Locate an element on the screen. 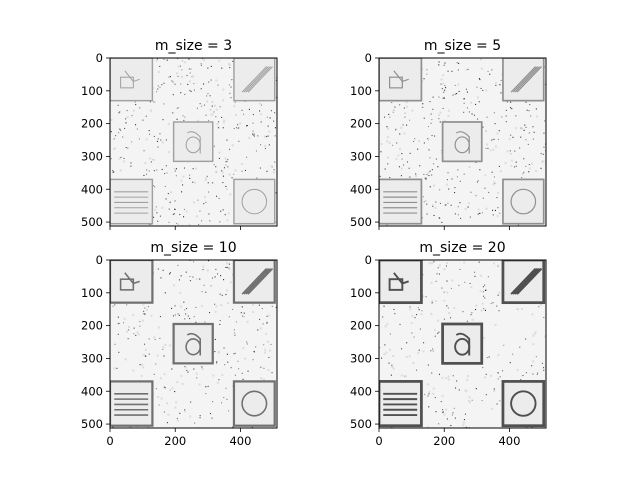  panel-title: m_size = 5 is located at coordinates (462, 46).